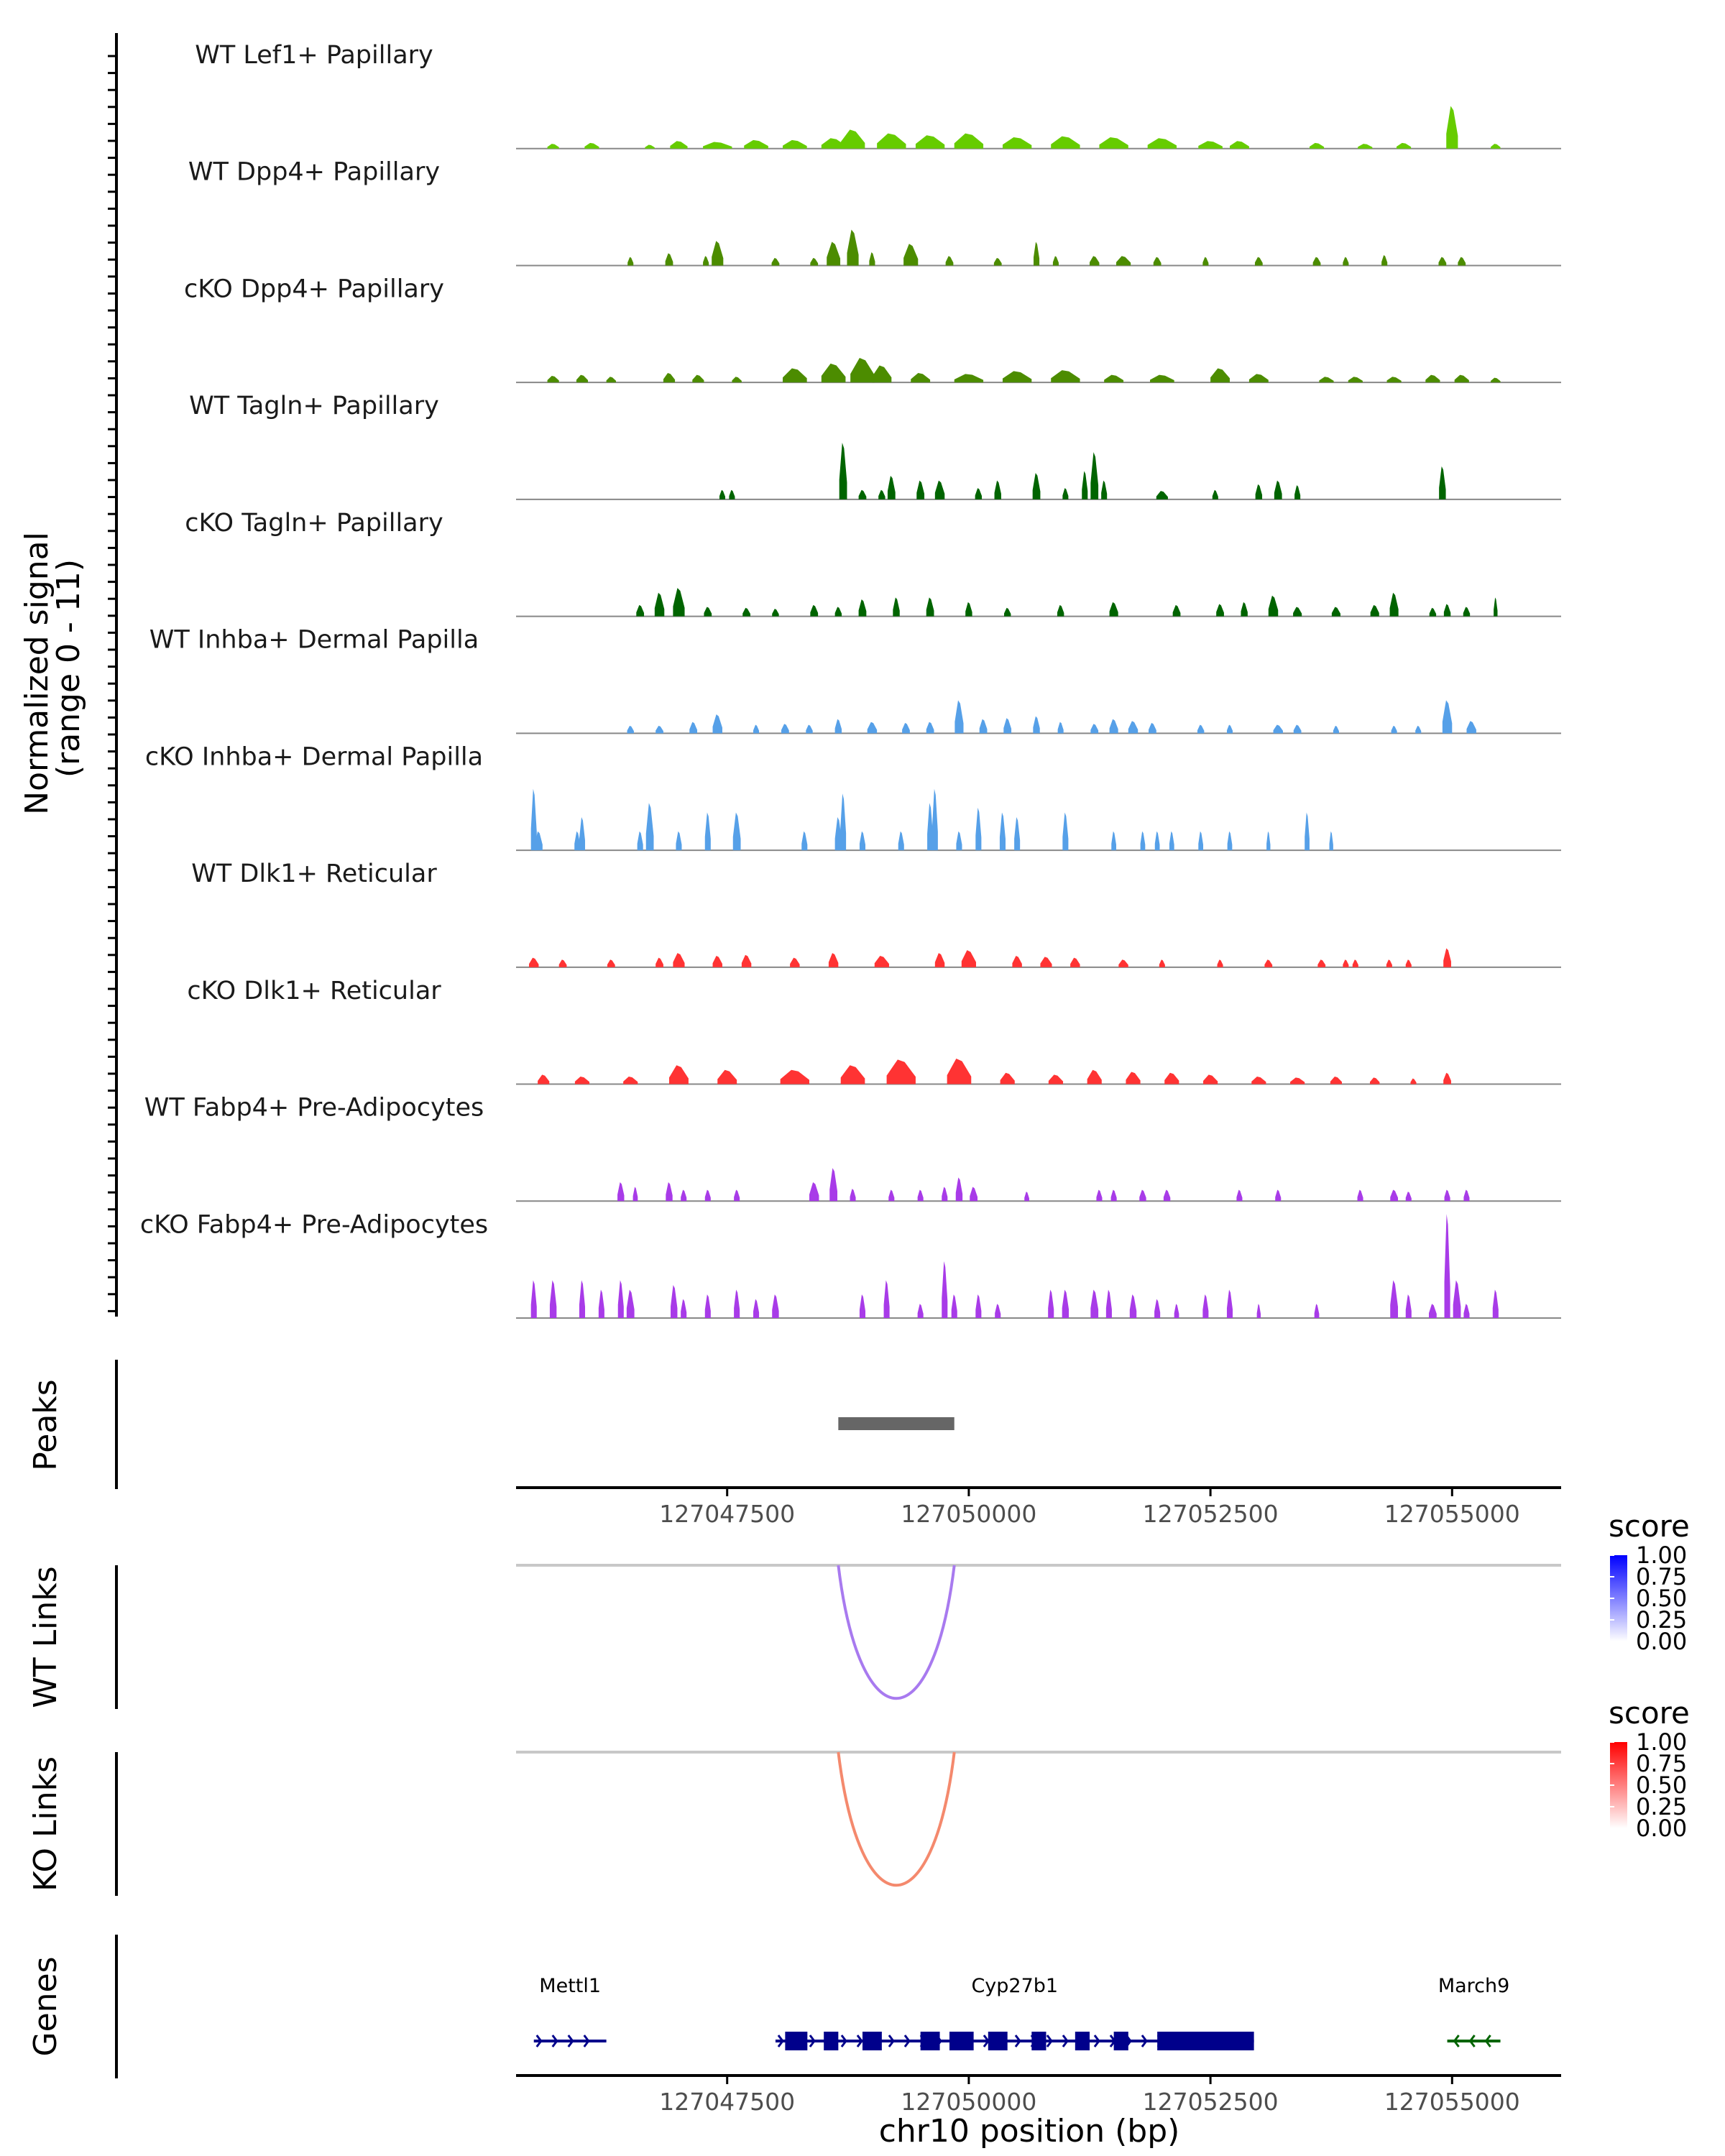 This screenshot has width=1725, height=2156. I want to click on legend-tick-label: 1.00, so click(1661, 1742).